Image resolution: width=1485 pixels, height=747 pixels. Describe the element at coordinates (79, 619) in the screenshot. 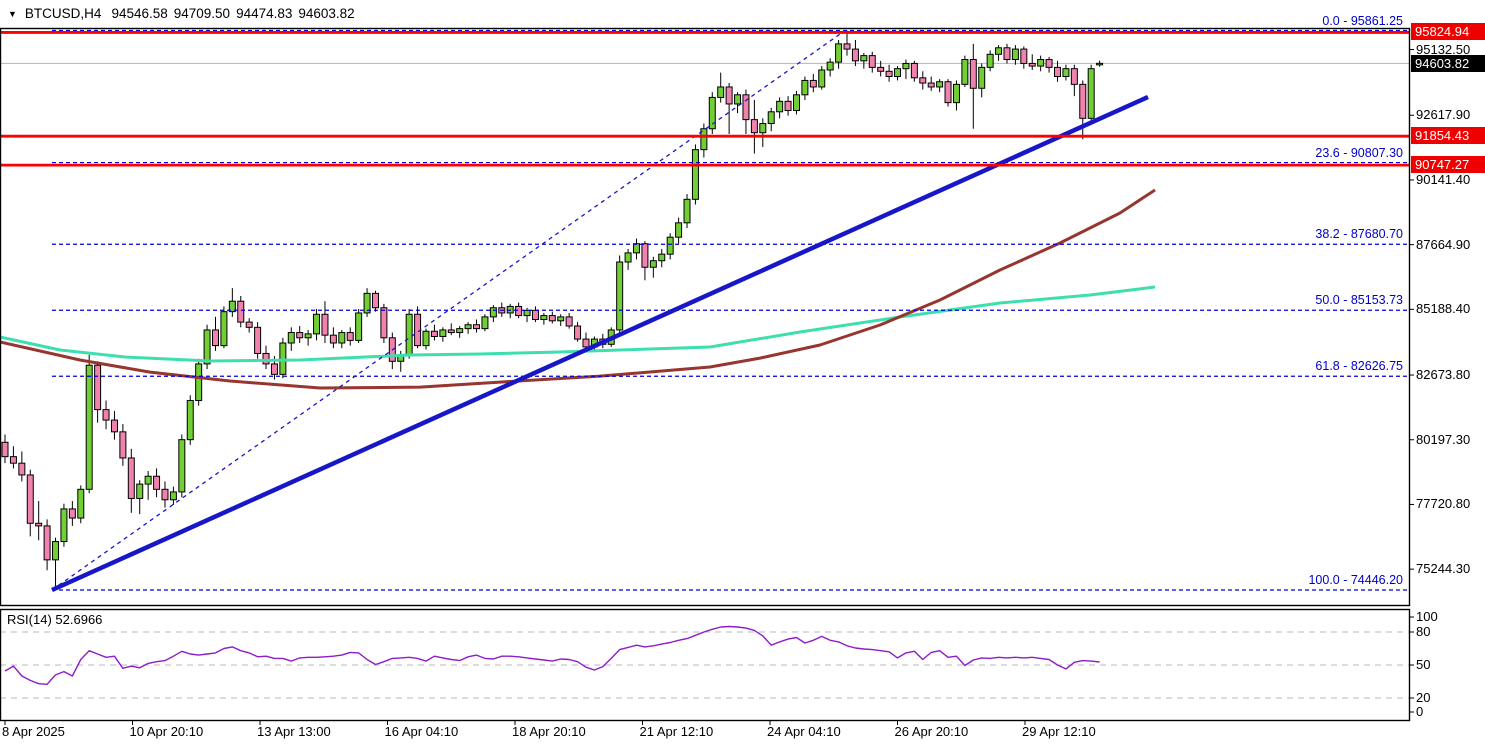

I see `rsi-value: 52.6966` at that location.